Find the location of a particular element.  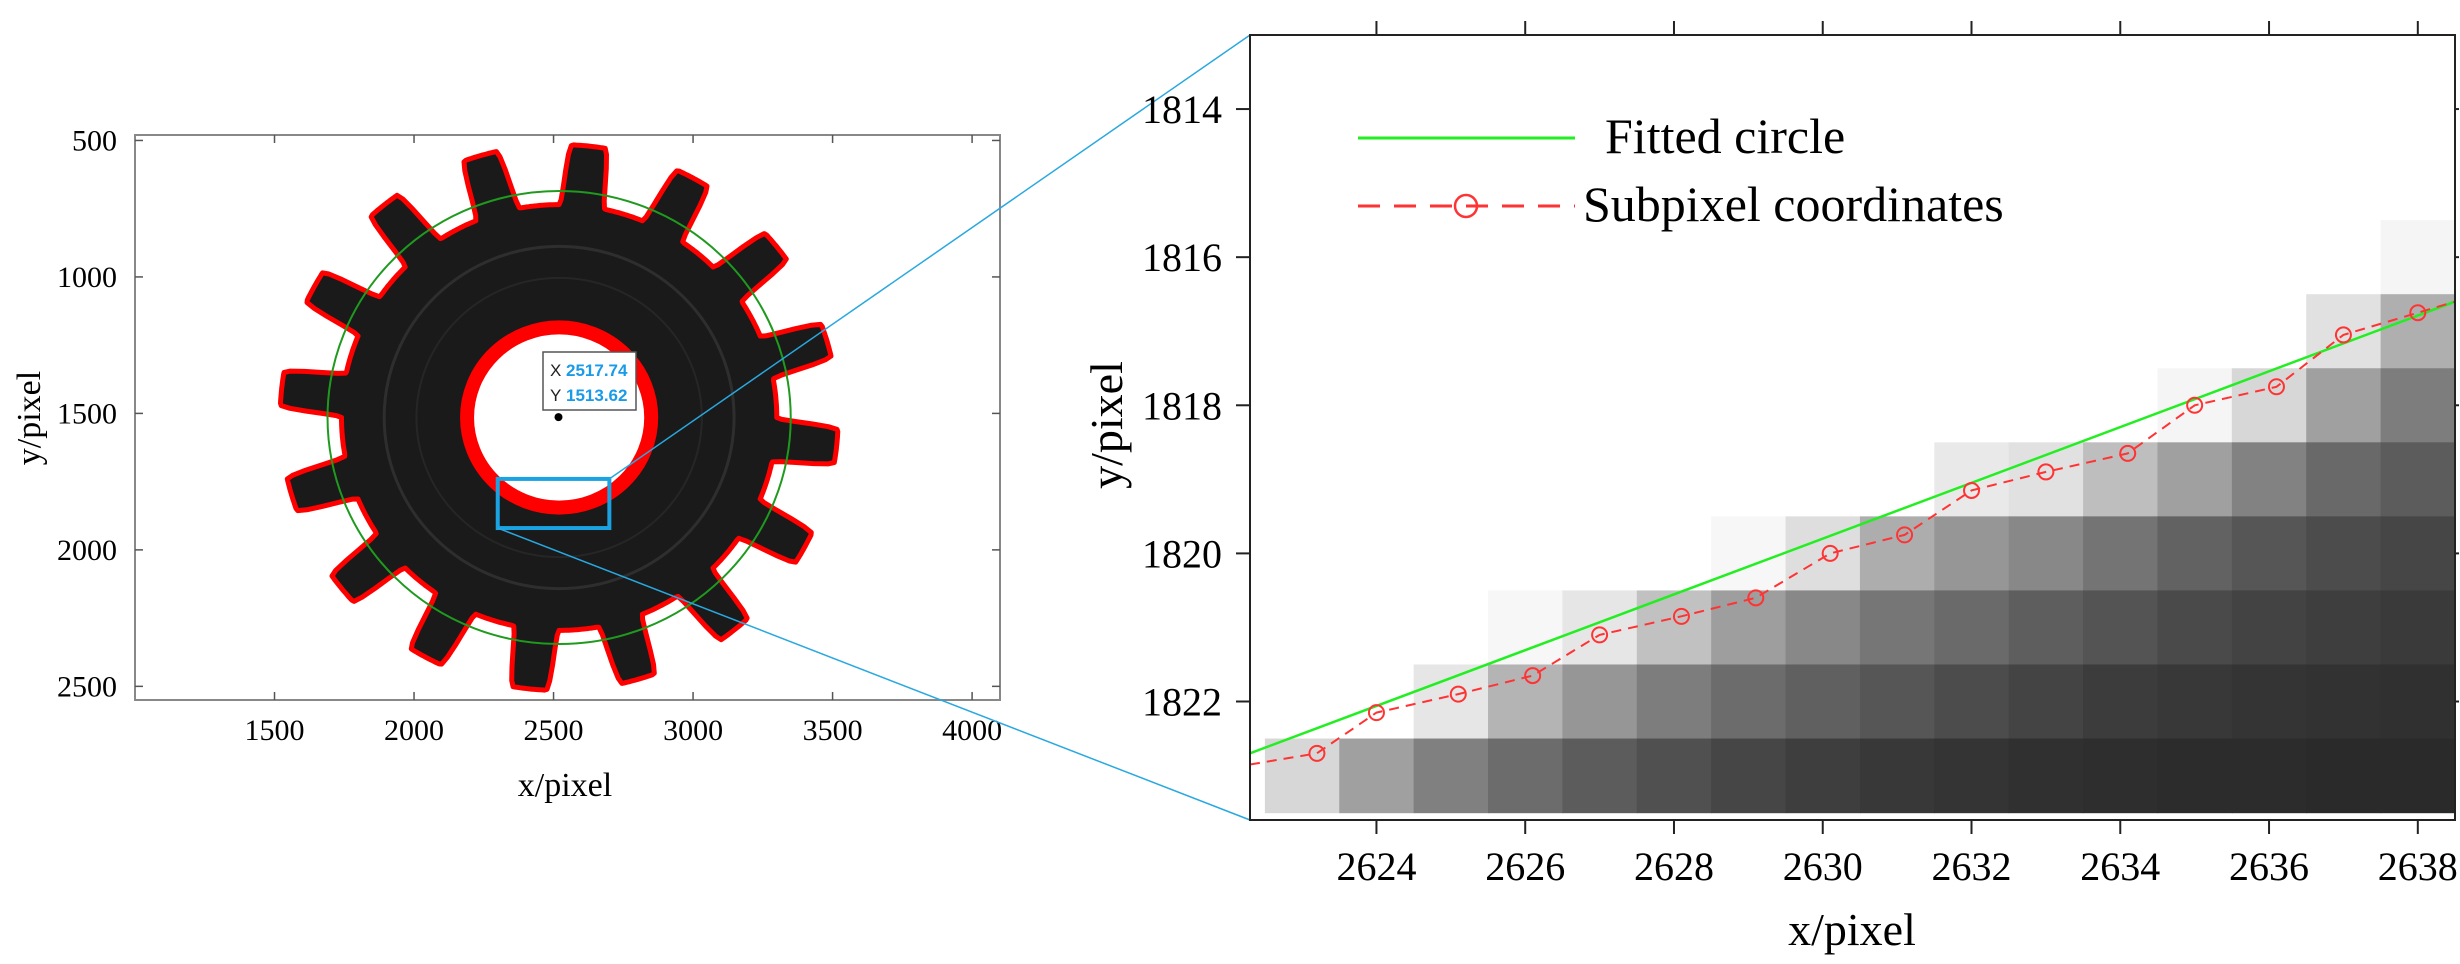

overview-x-tick-label: 4000 is located at coordinates (972, 730).